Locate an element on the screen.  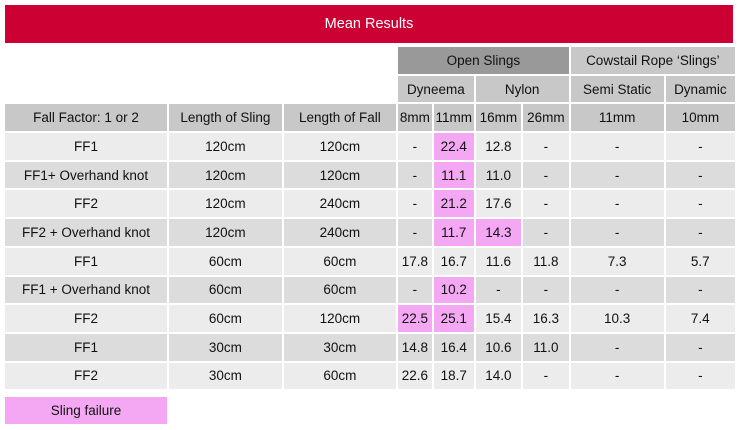
col-size: 10mm is located at coordinates (700, 118).